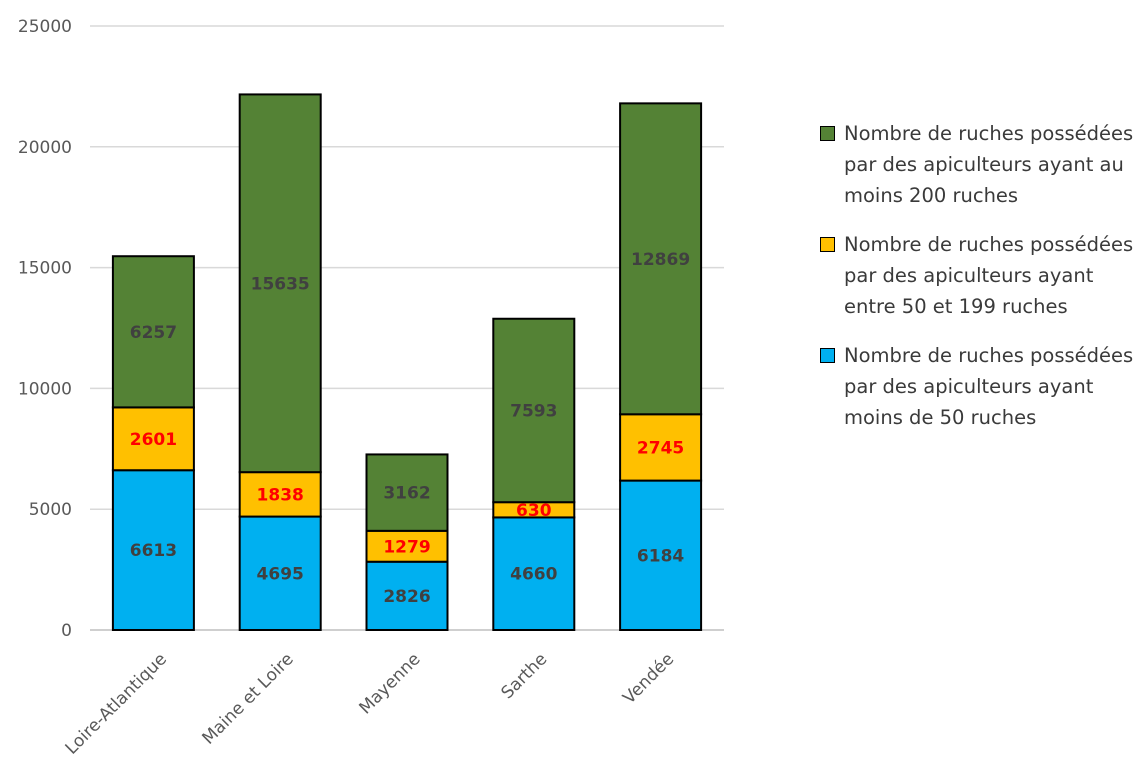  Describe the element at coordinates (50, 510) in the screenshot. I see `y-tick-label: 5000` at that location.